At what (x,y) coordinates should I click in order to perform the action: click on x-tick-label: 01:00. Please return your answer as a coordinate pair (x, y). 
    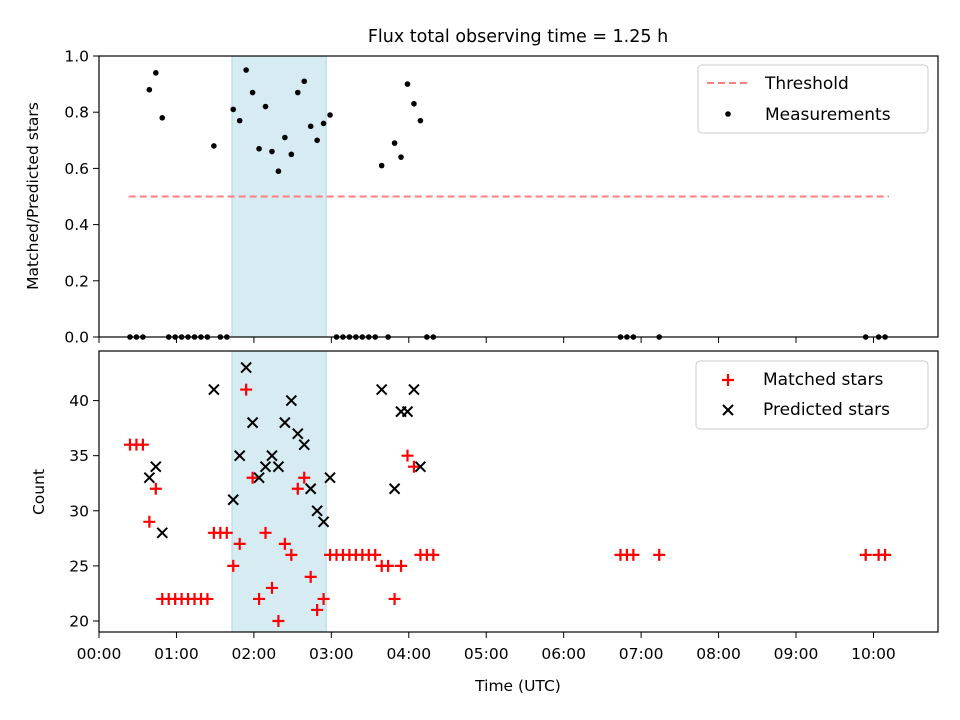
    Looking at the image, I should click on (176, 654).